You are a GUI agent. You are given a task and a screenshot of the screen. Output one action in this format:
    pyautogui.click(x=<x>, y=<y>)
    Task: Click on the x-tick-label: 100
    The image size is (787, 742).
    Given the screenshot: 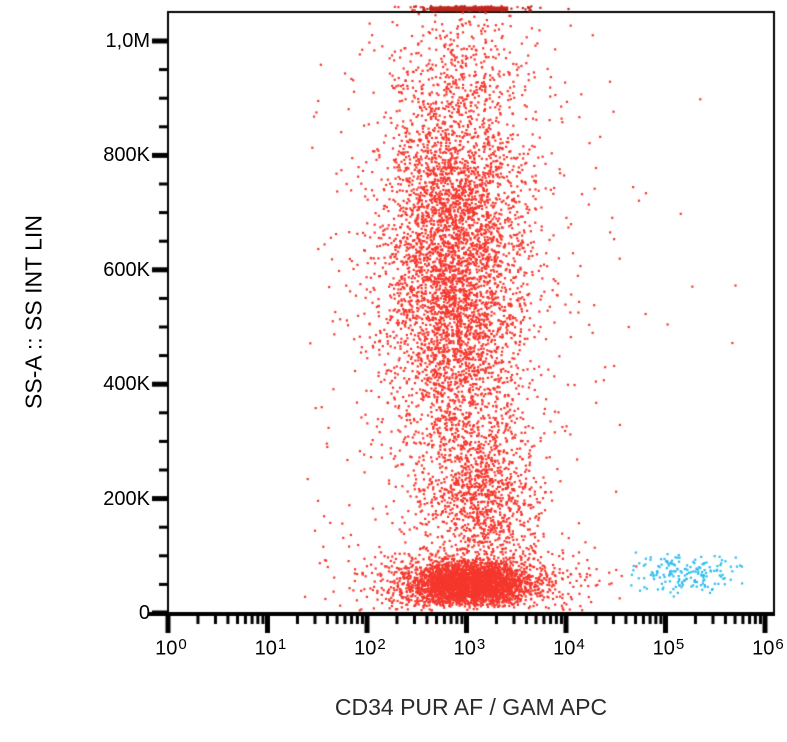 What is the action you would take?
    pyautogui.click(x=171, y=648)
    